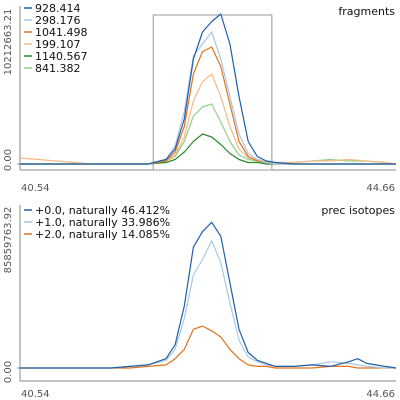 The height and width of the screenshot is (400, 400). I want to click on chart-title: fragments, so click(366, 11).